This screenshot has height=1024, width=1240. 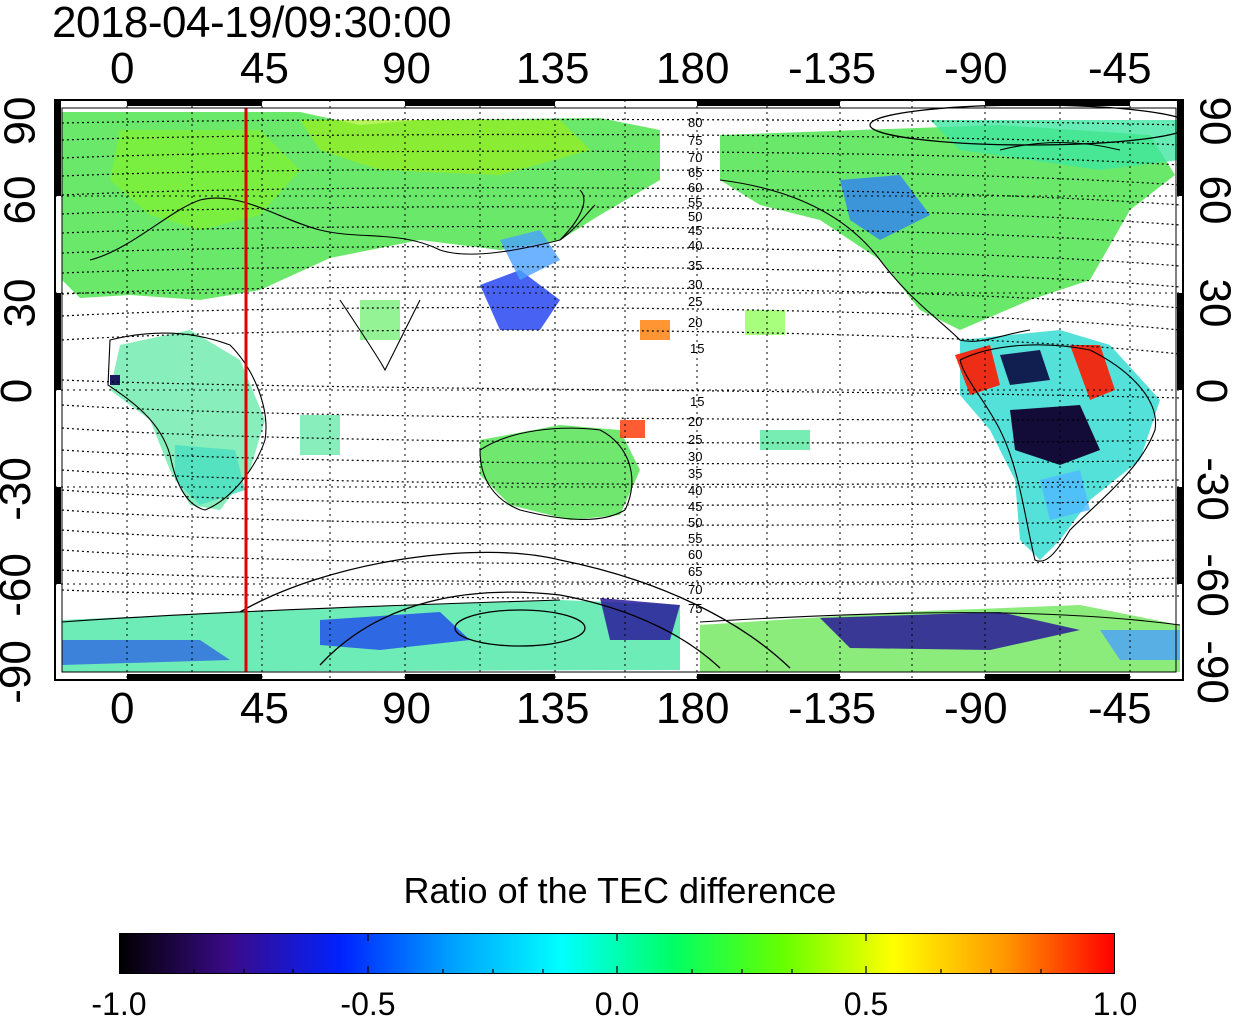 I want to click on colorbar-tick-label: -0.5, so click(x=368, y=1004).